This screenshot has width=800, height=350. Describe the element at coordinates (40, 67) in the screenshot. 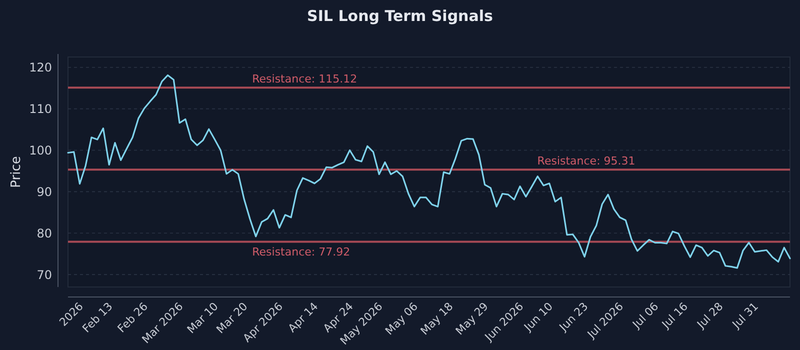

I see `y-tick-label: 120` at that location.